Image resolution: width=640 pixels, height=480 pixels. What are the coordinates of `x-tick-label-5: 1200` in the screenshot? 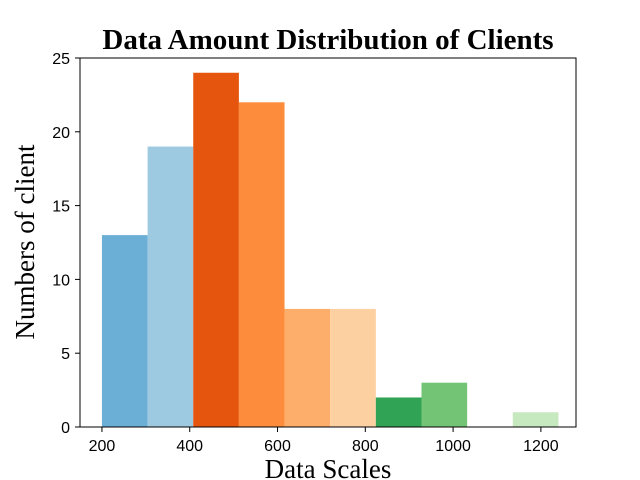 It's located at (541, 446).